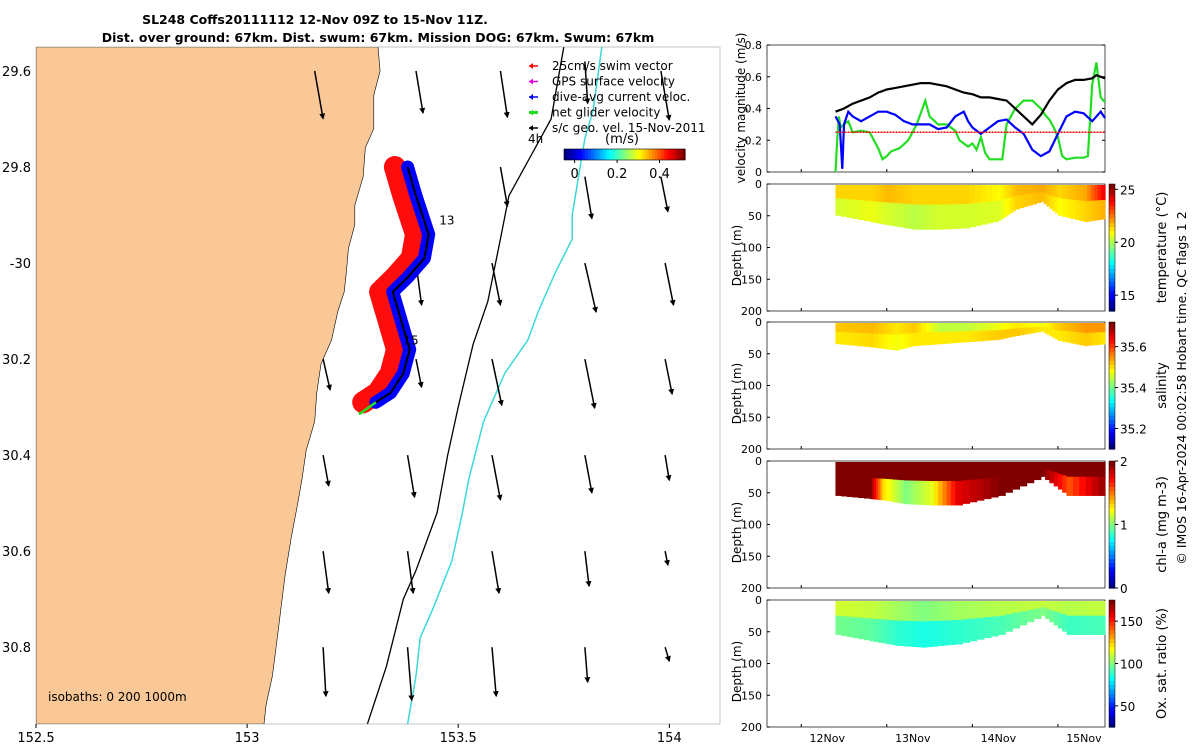 This screenshot has height=750, width=1200. What do you see at coordinates (1084, 738) in the screenshot?
I see `time-tick-label: 15Nov` at bounding box center [1084, 738].